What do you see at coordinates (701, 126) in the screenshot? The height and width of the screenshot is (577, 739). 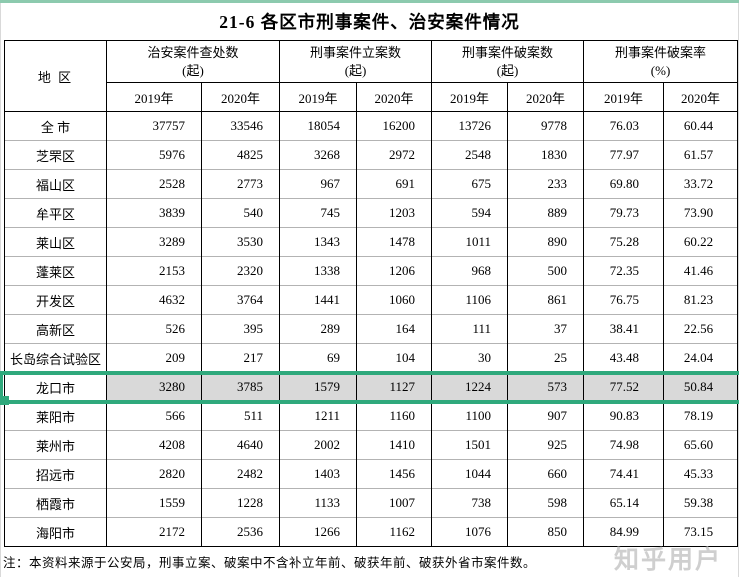 I see `value-cell: 60.44` at bounding box center [701, 126].